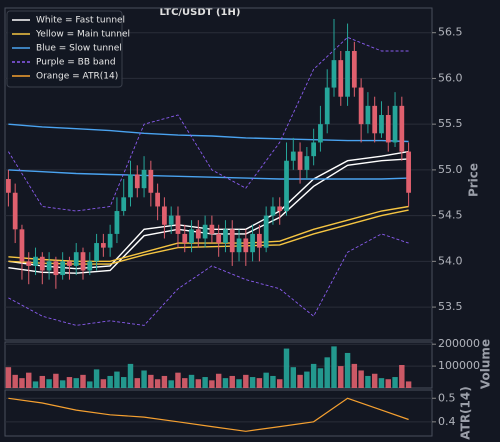  I want to click on y-tick-label: 54.5, so click(450, 215).